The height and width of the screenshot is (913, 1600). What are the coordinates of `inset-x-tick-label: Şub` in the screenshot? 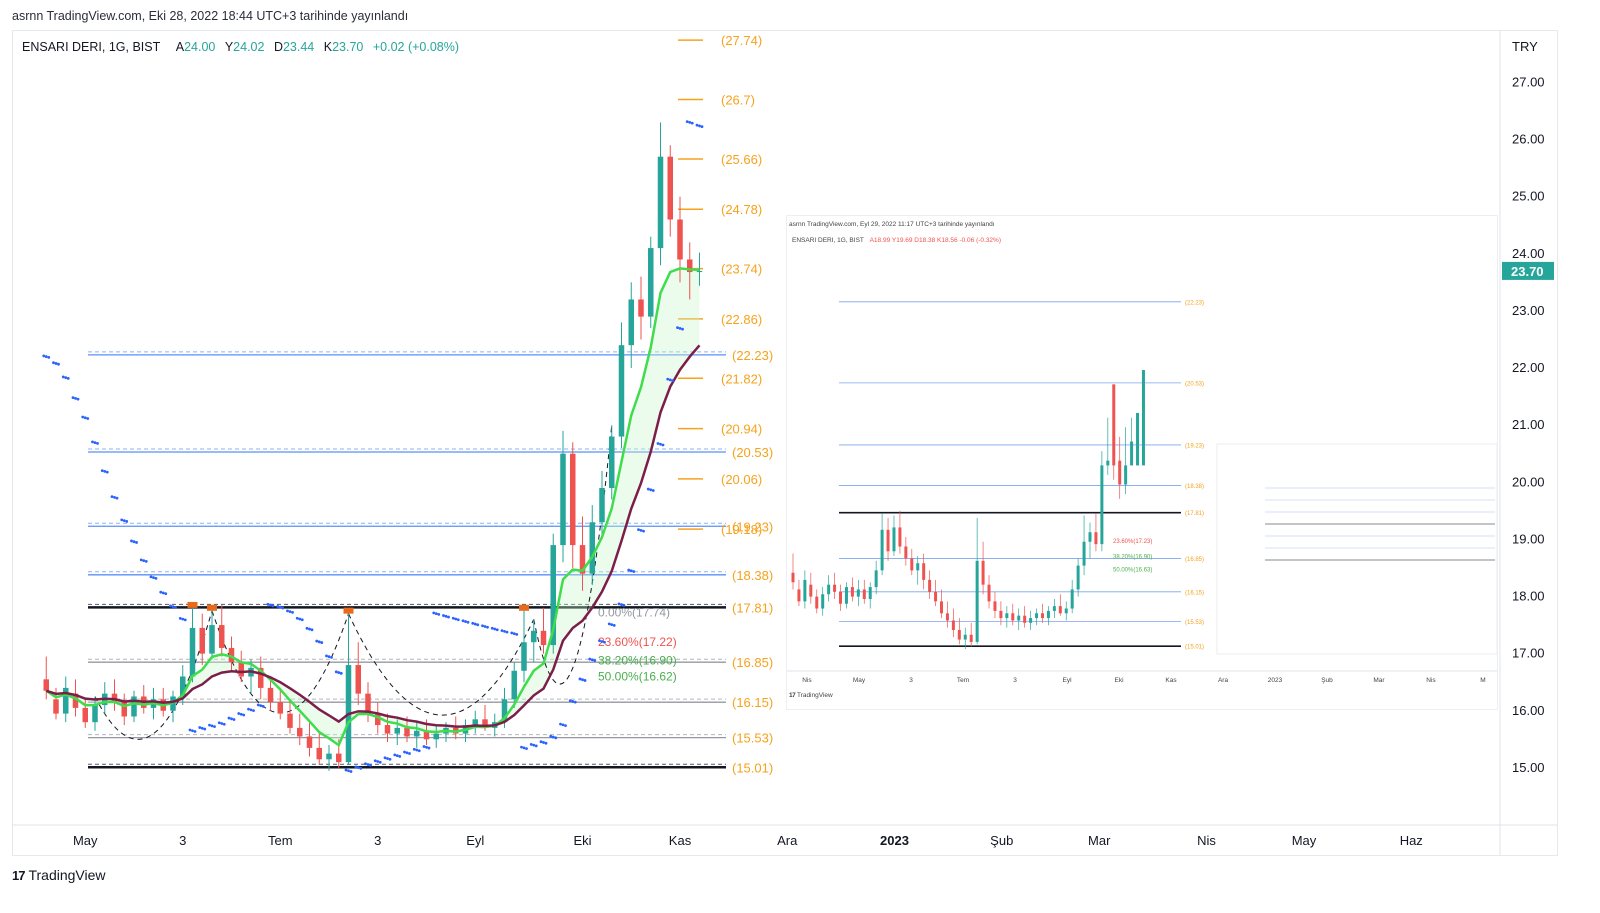 It's located at (1327, 680).